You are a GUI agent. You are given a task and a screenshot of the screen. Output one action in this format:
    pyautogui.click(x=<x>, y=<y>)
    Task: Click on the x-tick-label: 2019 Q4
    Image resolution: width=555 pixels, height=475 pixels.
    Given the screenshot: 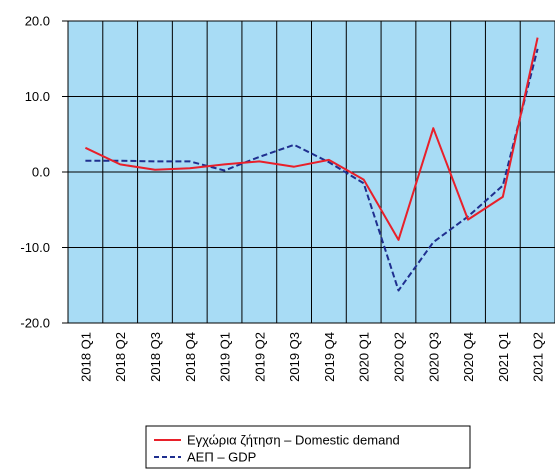 What is the action you would take?
    pyautogui.click(x=329, y=357)
    